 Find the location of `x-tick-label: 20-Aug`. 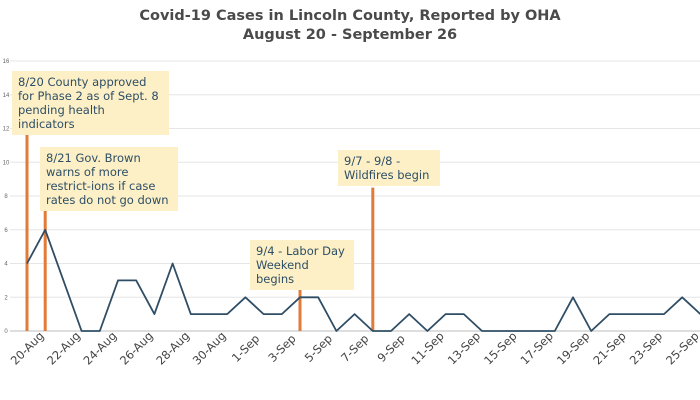

x-tick-label: 20-Aug is located at coordinates (27, 348).